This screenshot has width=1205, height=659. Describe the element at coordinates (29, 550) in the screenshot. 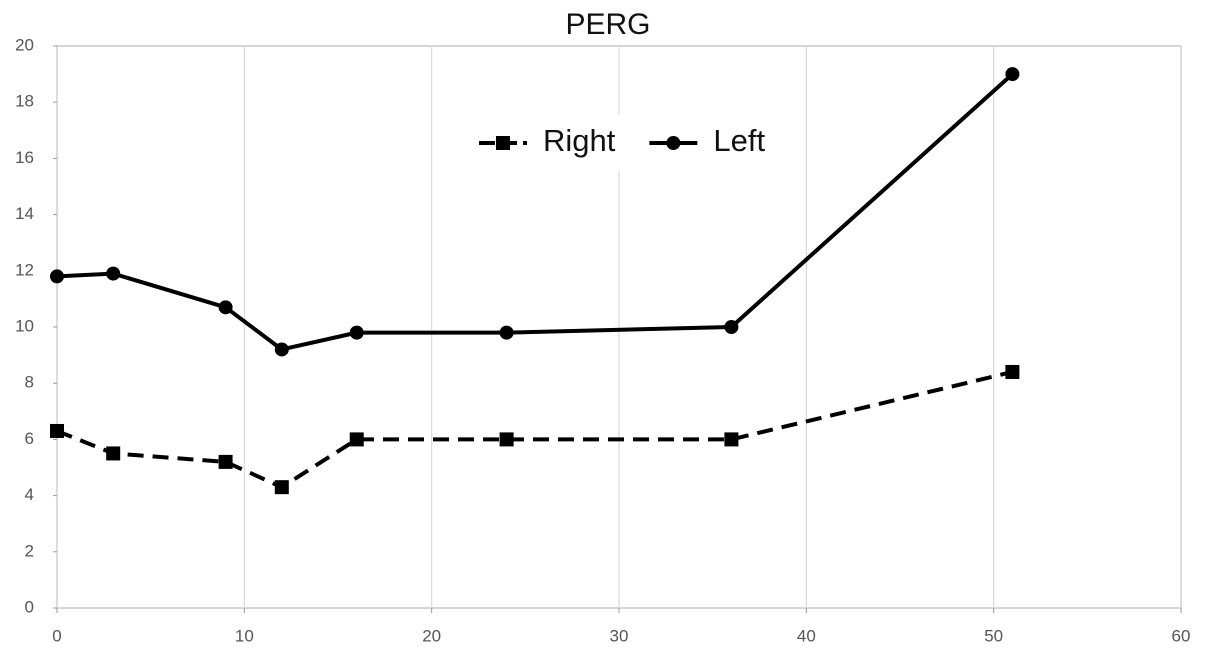

I see `y-tick-label: 2` at that location.